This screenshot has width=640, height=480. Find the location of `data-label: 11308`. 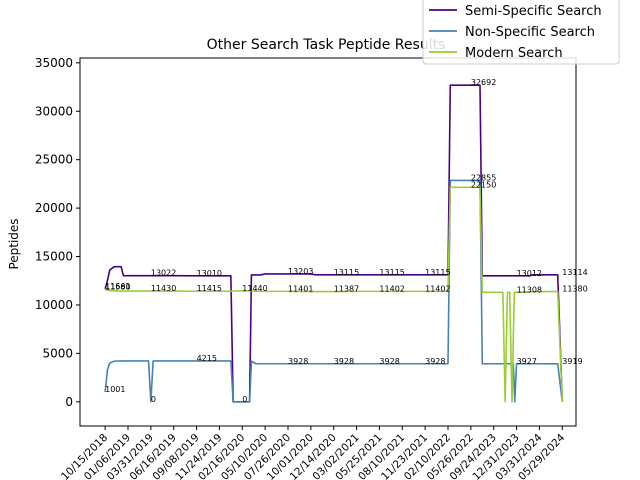

data-label: 11308 is located at coordinates (529, 289).